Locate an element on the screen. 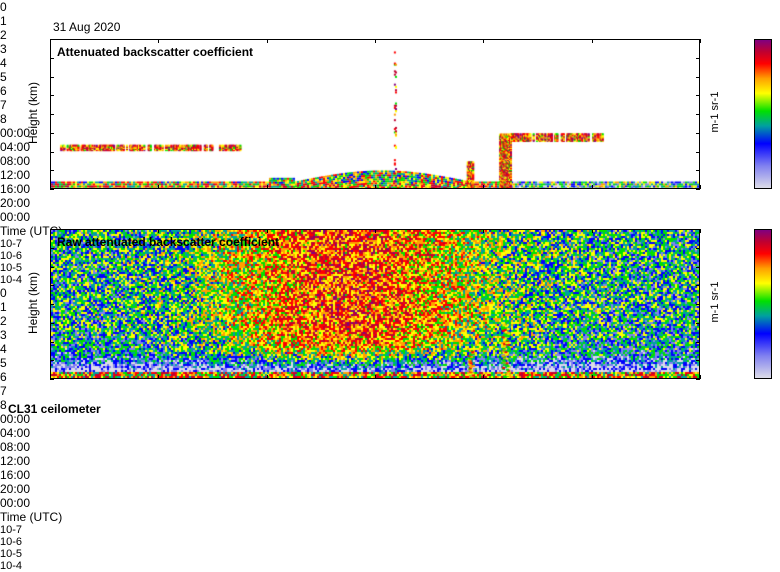 This screenshot has width=780, height=572. colorbar is located at coordinates (763, 304).